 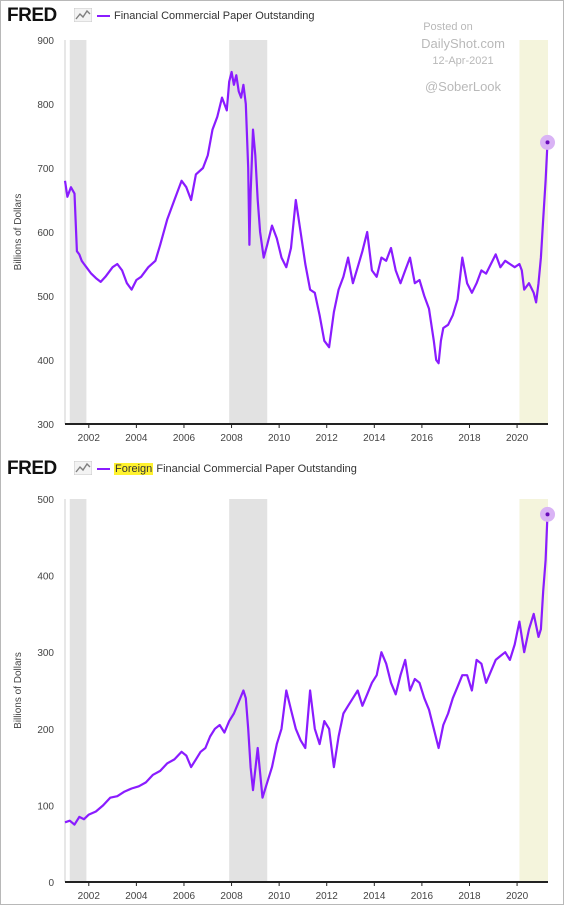 I want to click on legend-top: Financial Commercial Paper Outstanding, so click(x=206, y=16).